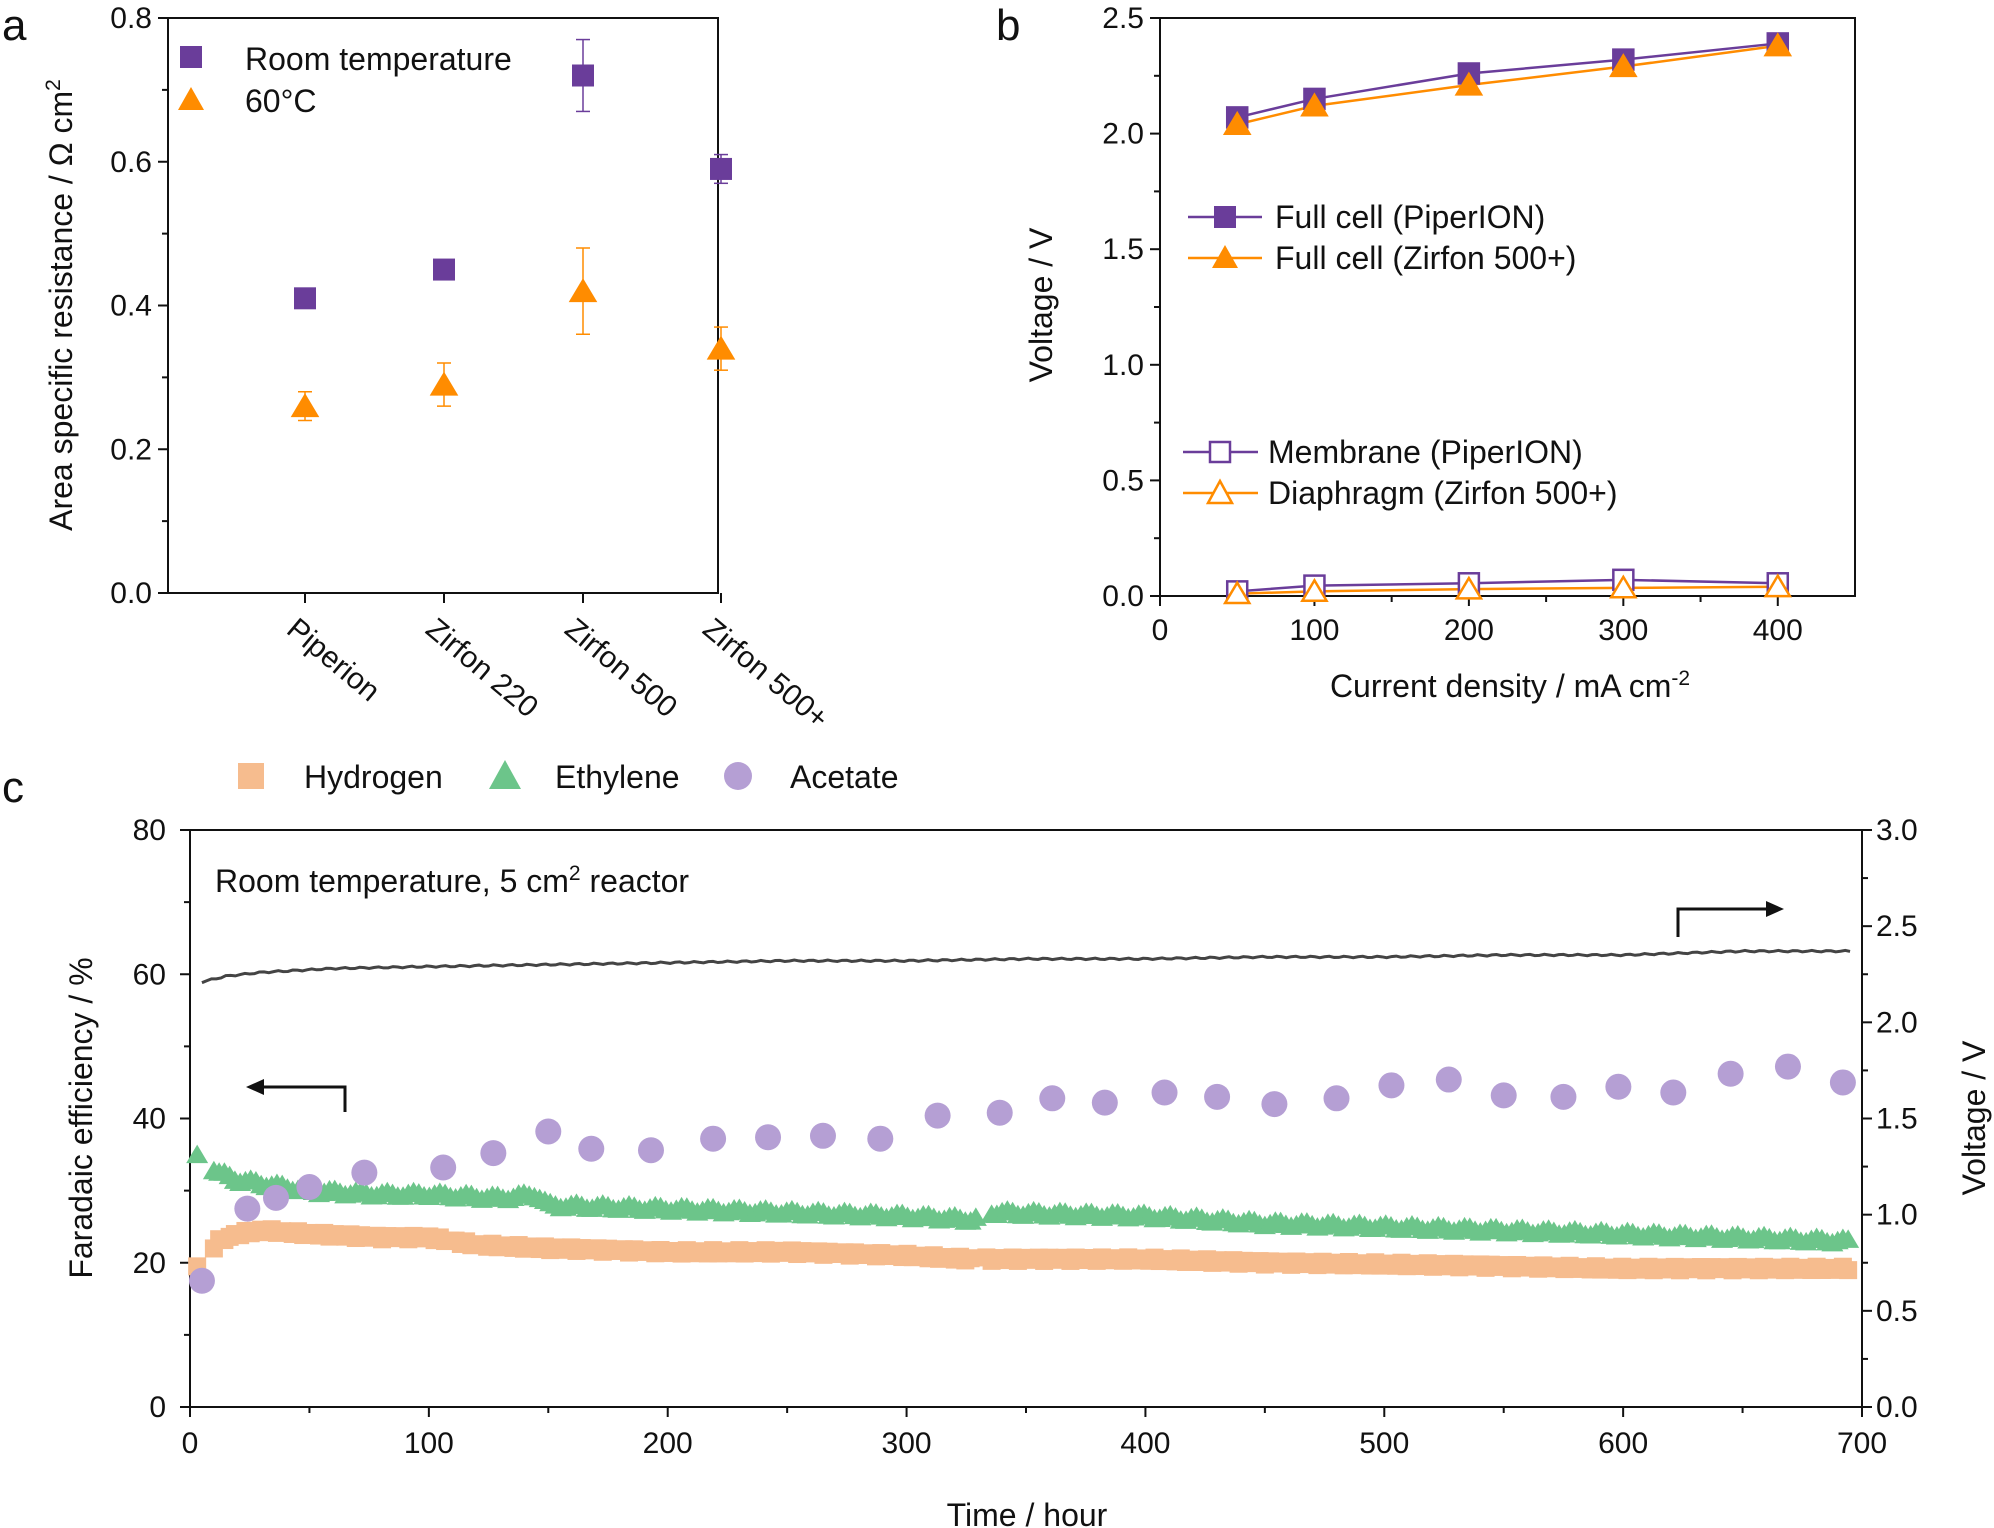 Image resolution: width=1994 pixels, height=1528 pixels. What do you see at coordinates (149, 1263) in the screenshot?
I see `panel-c-y-tick-label: 20` at bounding box center [149, 1263].